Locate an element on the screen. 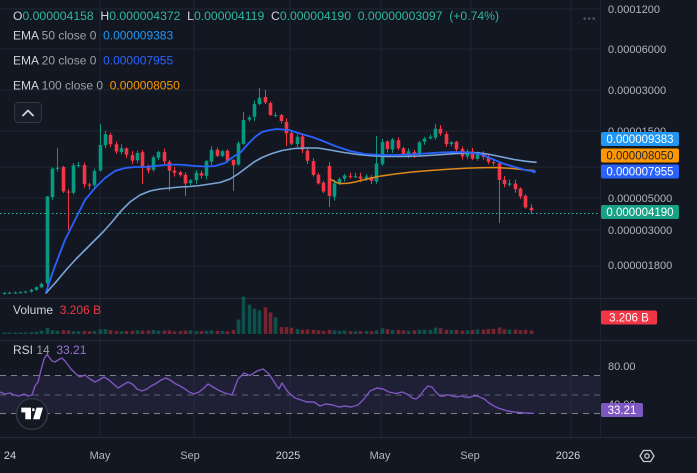  svg-text: 24 is located at coordinates (10, 456).